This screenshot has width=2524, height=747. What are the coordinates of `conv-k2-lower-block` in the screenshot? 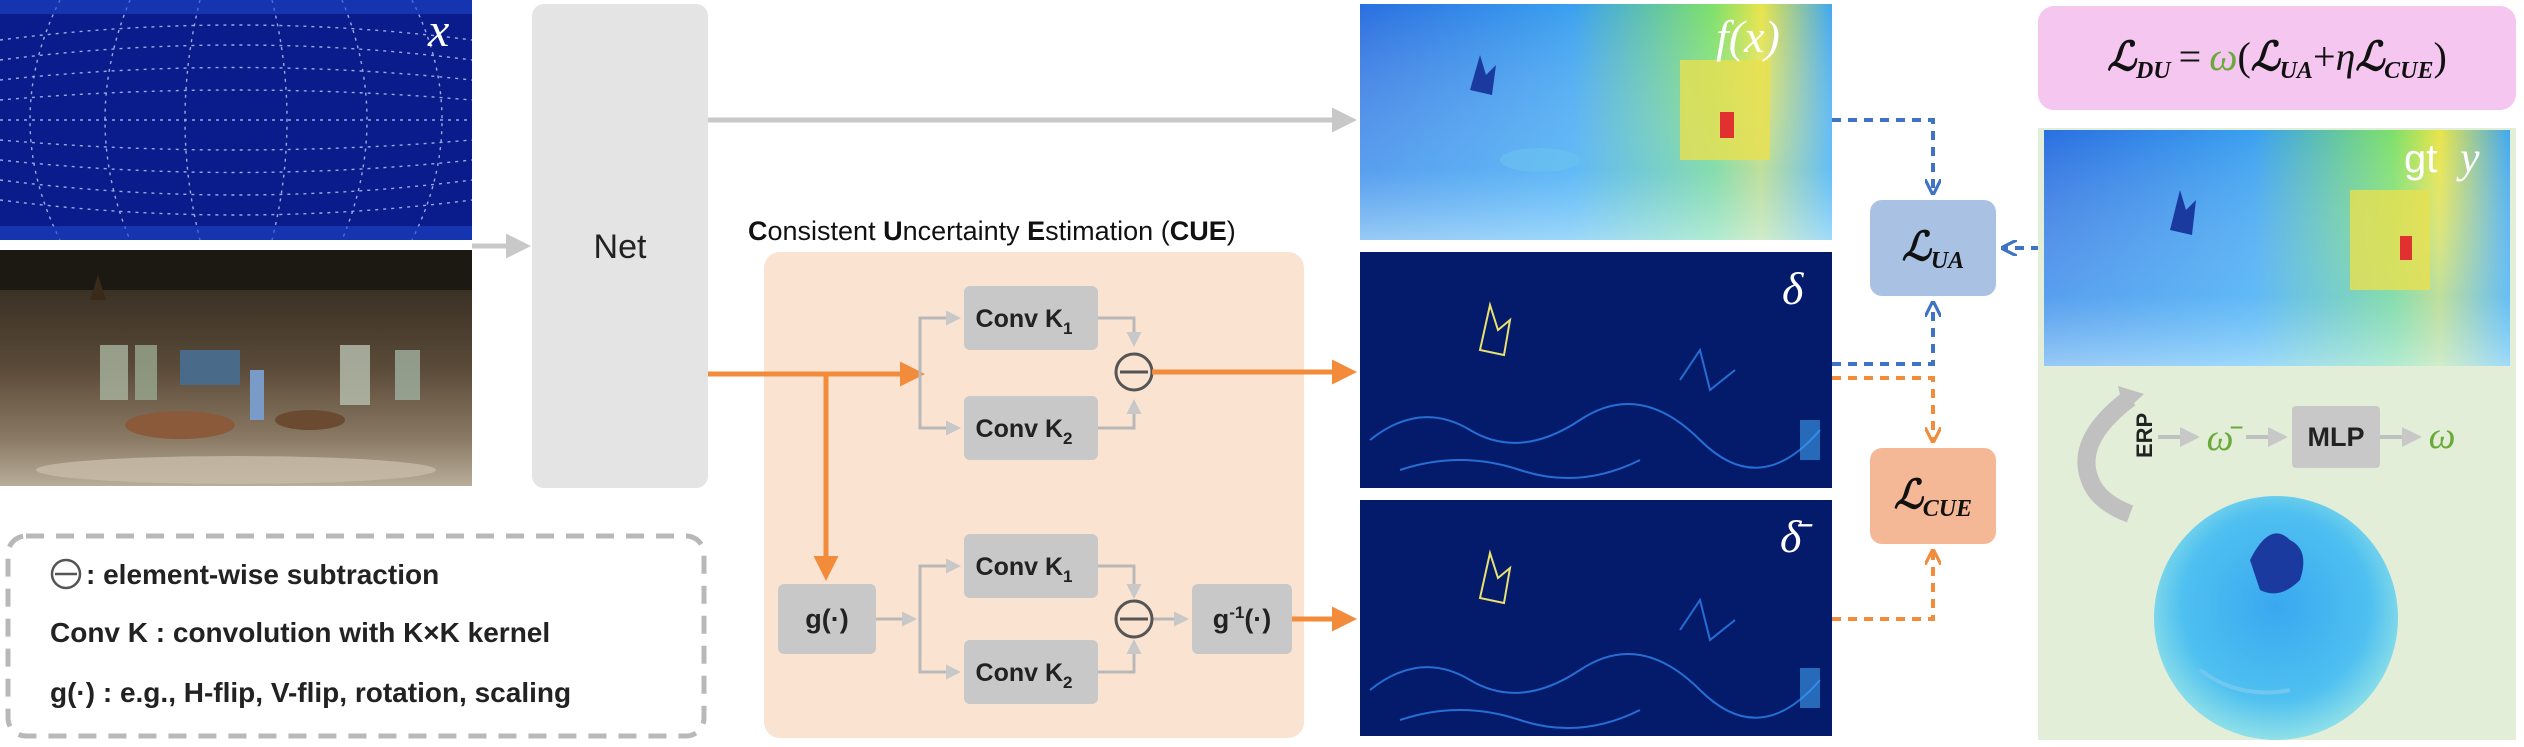 It's located at (1031, 672).